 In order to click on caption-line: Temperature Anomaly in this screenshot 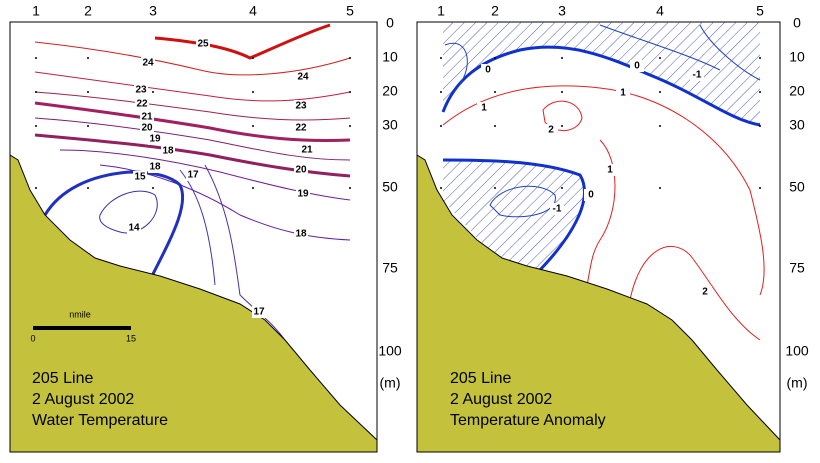, I will do `click(528, 420)`.